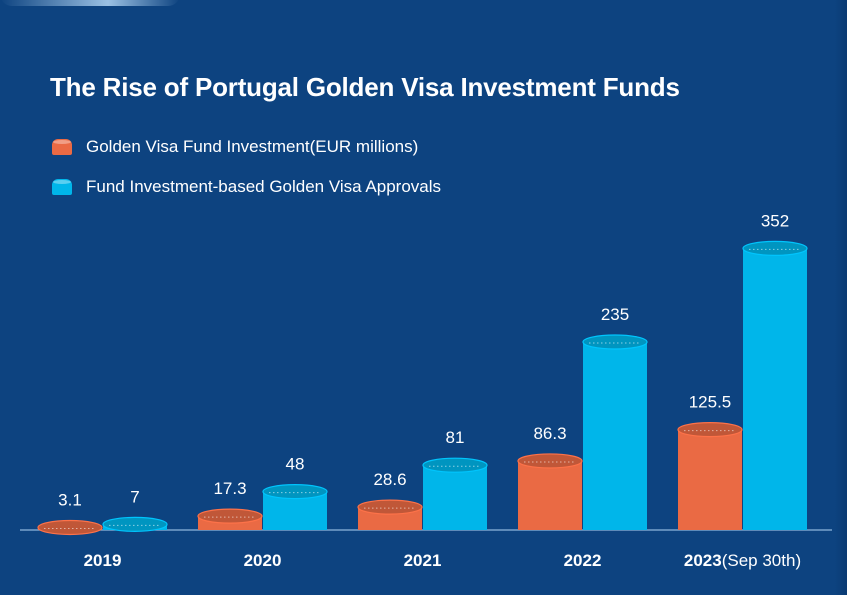 The width and height of the screenshot is (847, 595). I want to click on bar-approvals-2021, so click(455, 493).